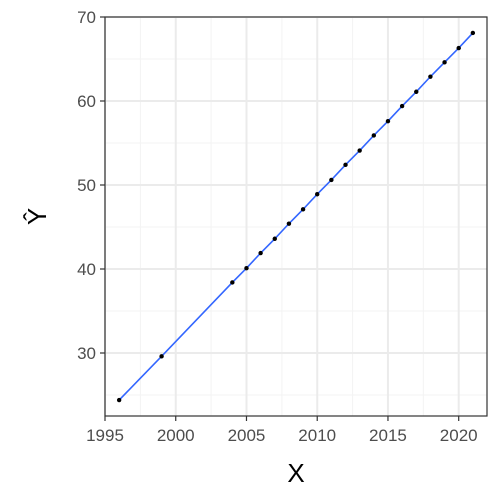 The width and height of the screenshot is (504, 504). What do you see at coordinates (86, 269) in the screenshot?
I see `y-tick-label: 40` at bounding box center [86, 269].